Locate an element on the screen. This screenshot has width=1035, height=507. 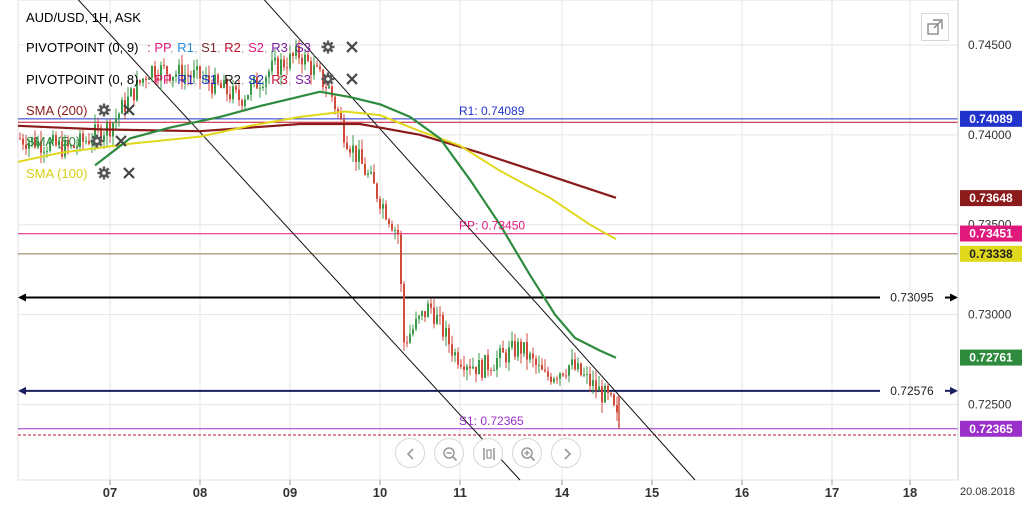
sma-100-line is located at coordinates (317, 175).